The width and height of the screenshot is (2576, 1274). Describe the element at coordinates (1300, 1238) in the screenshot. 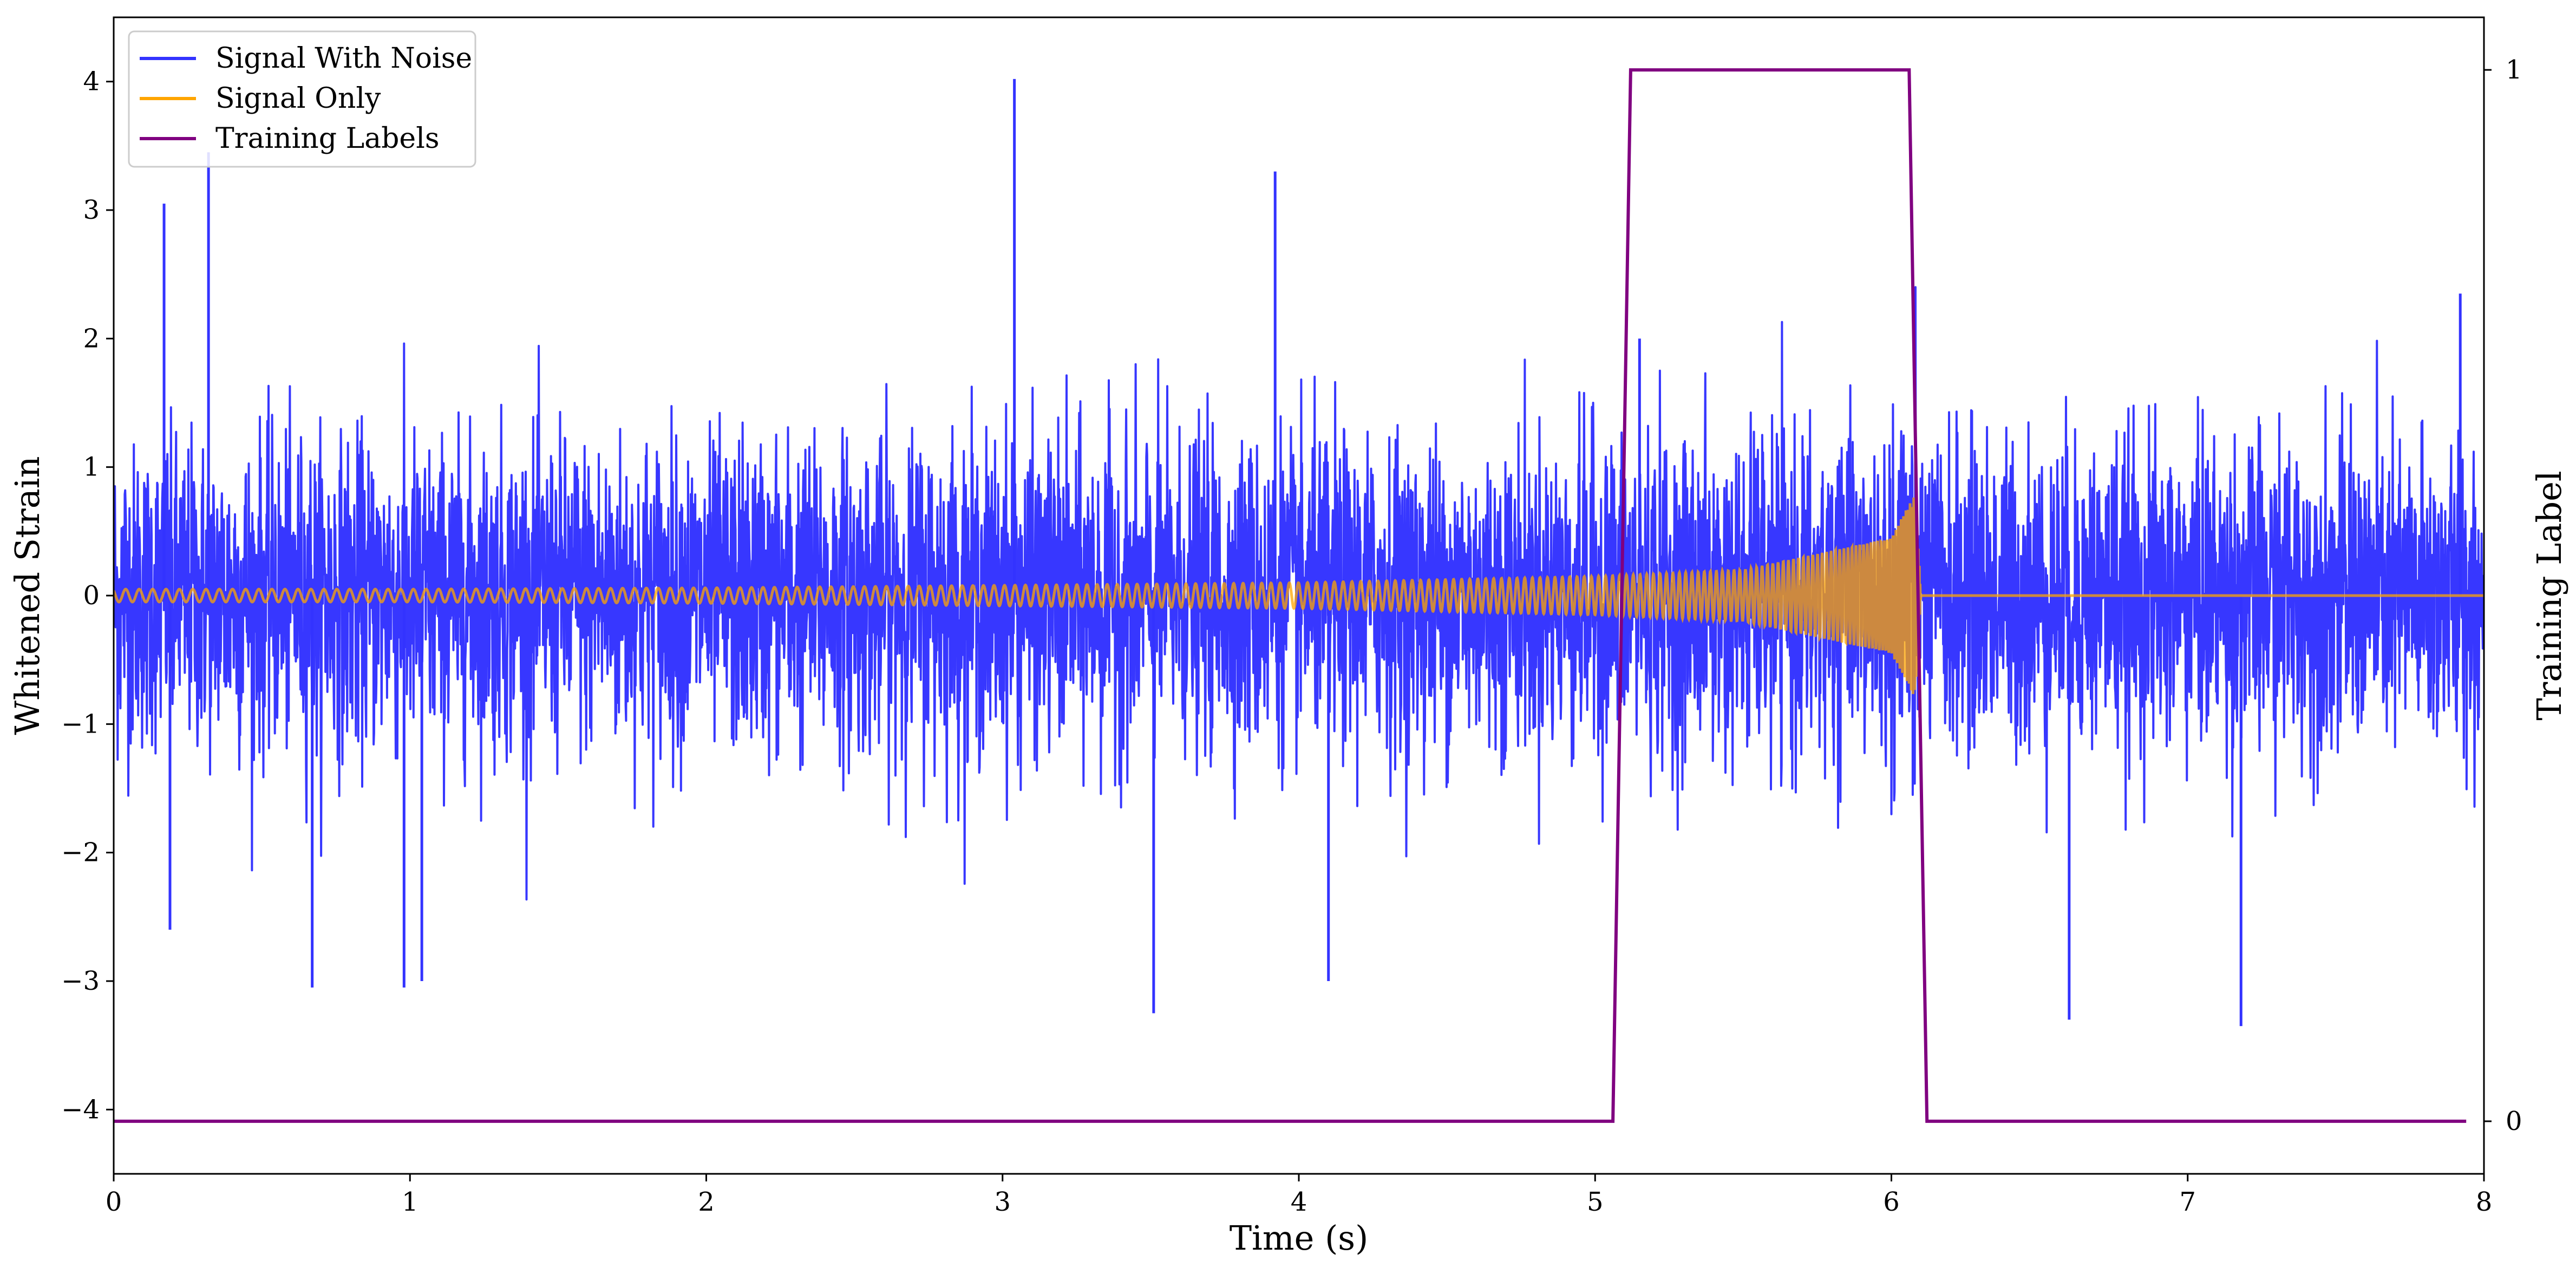

I see `x-axis-label: Time (s)` at that location.